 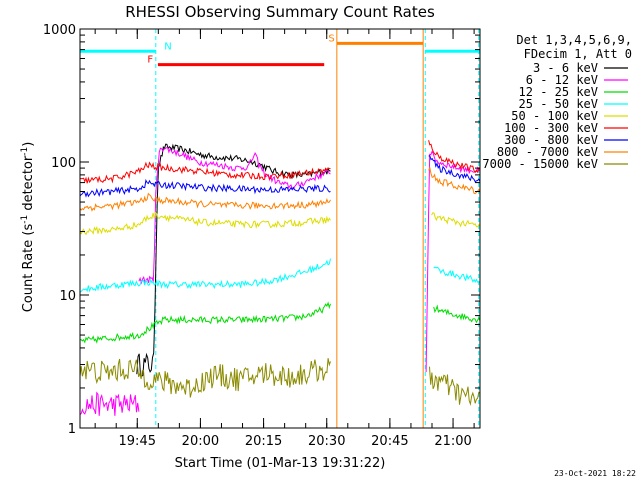 I want to click on legend-label: 6 - 12 keV, so click(x=562, y=80).